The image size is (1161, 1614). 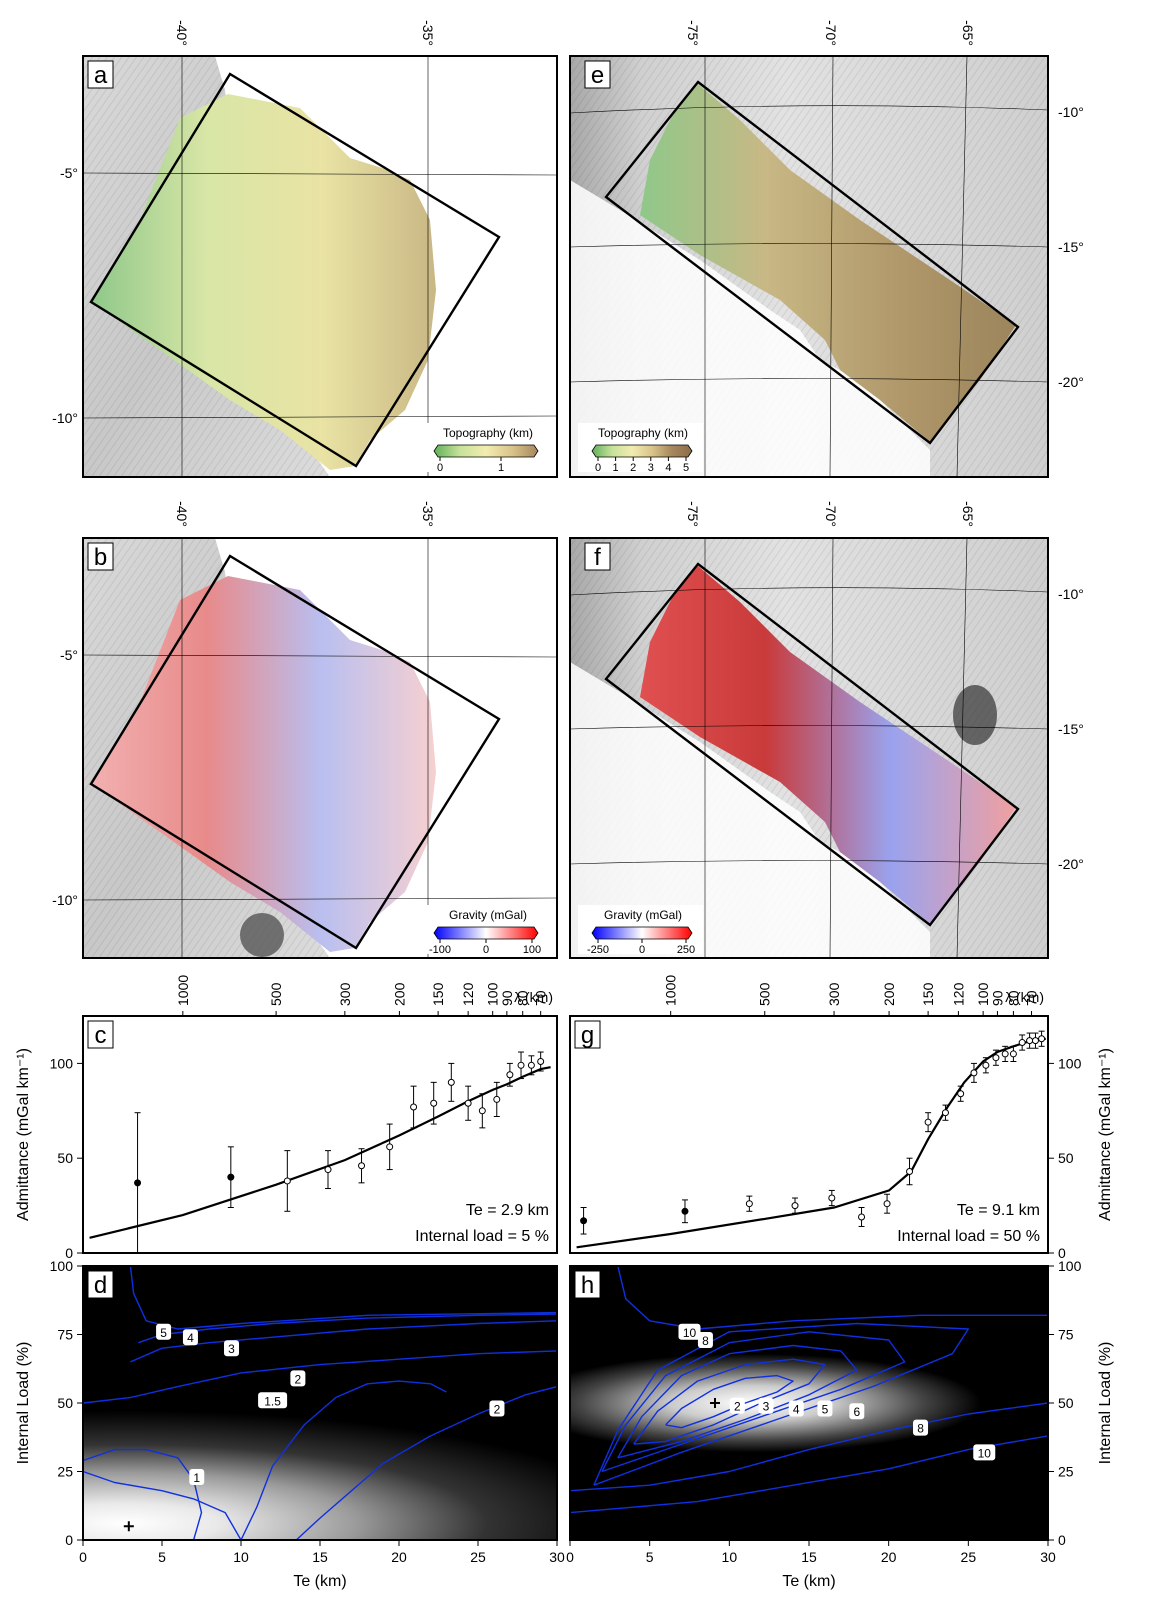 I want to click on wavelength-tick-g-1: 500, so click(x=765, y=994).